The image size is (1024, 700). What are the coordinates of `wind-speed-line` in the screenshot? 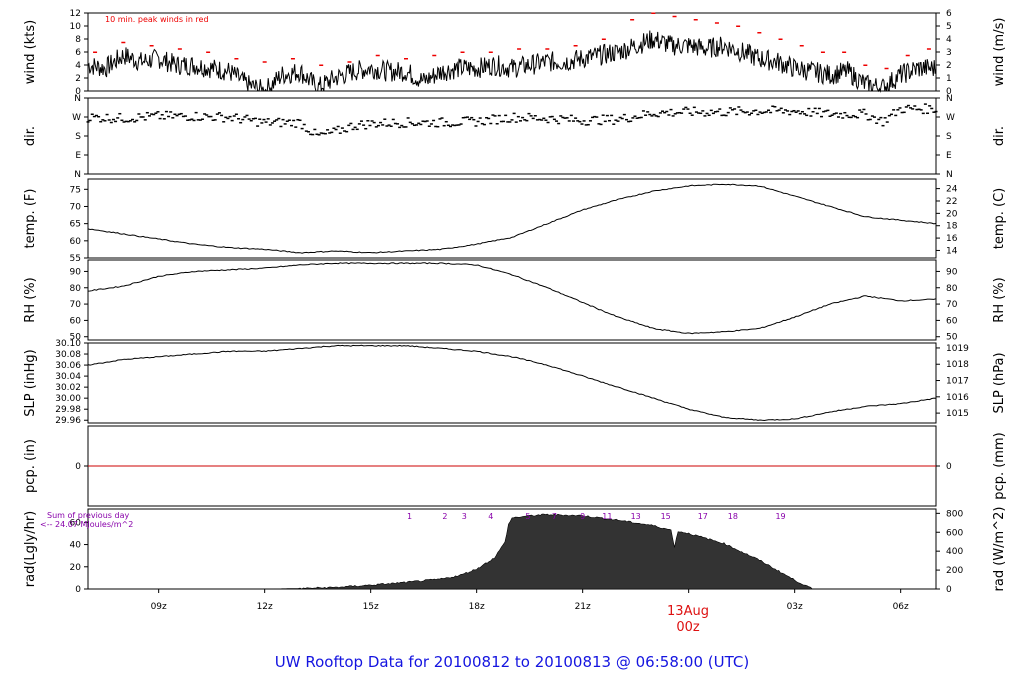 It's located at (512, 61).